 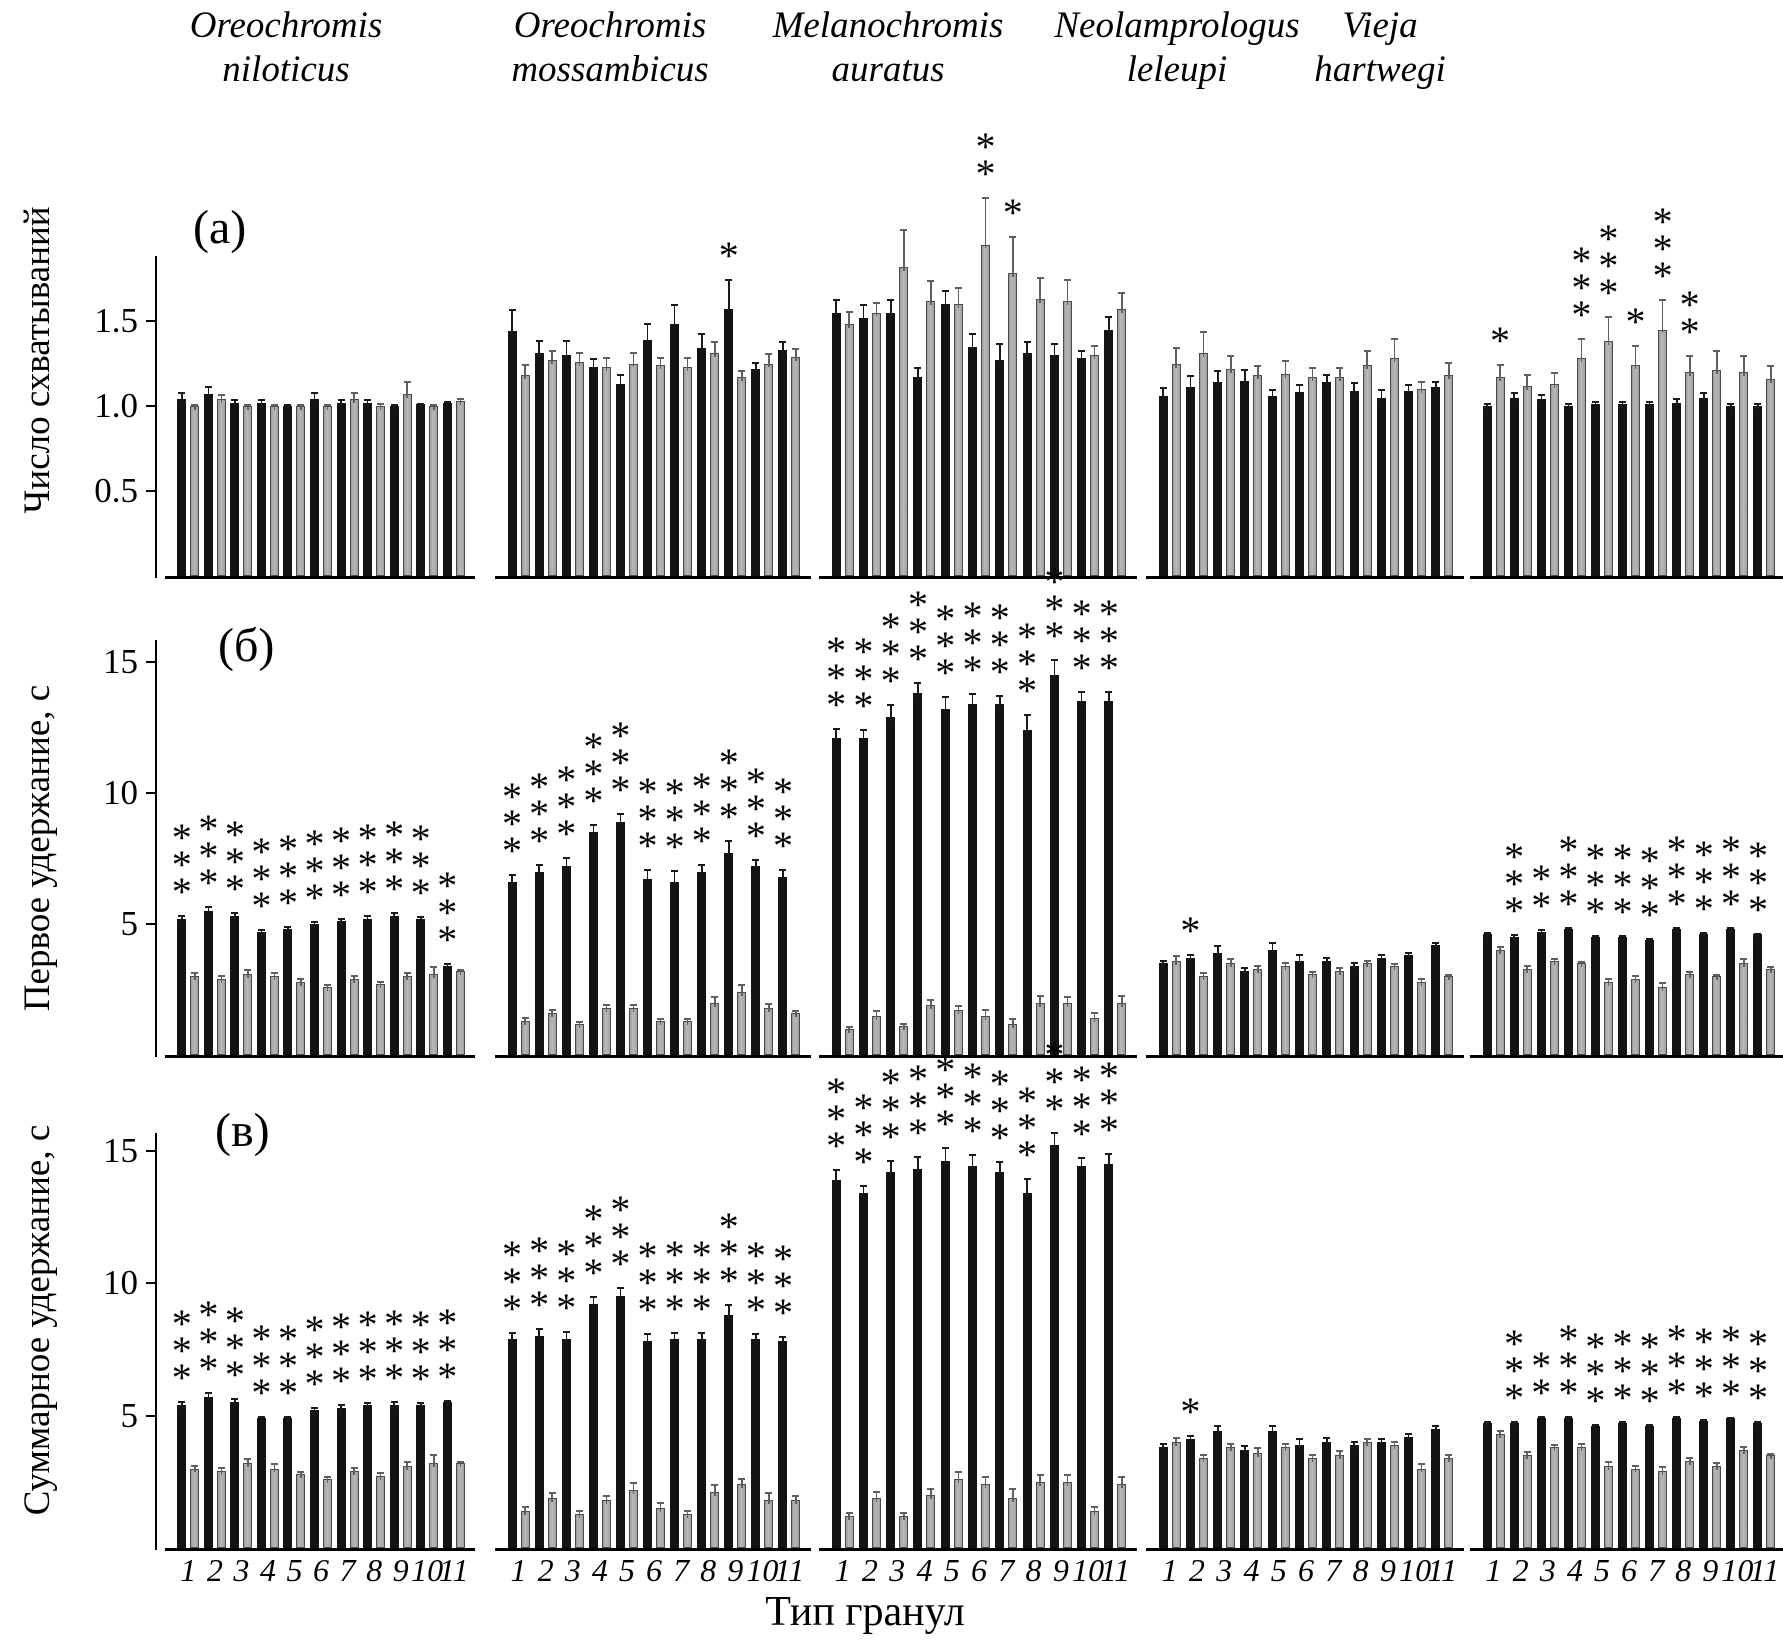 What do you see at coordinates (320, 1549) in the screenshot?
I see `x-axis-baseline` at bounding box center [320, 1549].